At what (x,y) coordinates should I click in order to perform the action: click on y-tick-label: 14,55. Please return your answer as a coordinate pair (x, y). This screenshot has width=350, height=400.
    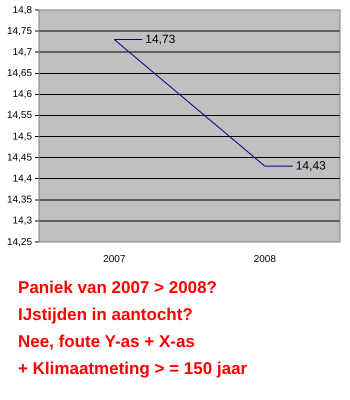
    Looking at the image, I should click on (19, 116).